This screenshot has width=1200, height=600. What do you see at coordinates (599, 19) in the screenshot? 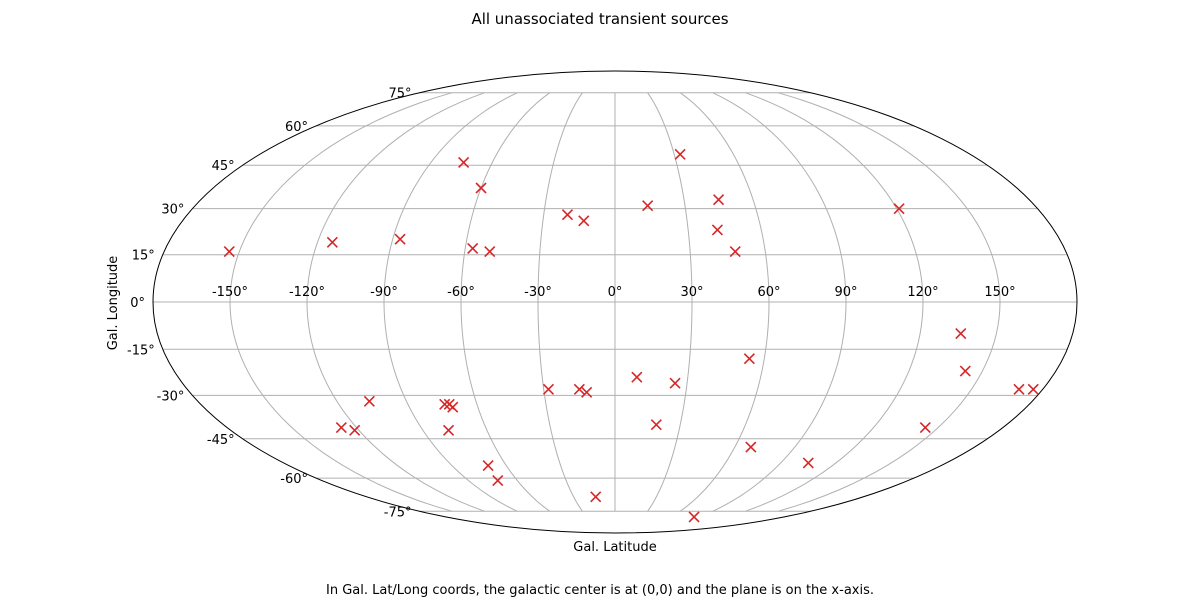
I see `chart-title: All unassociated transient sources` at bounding box center [599, 19].